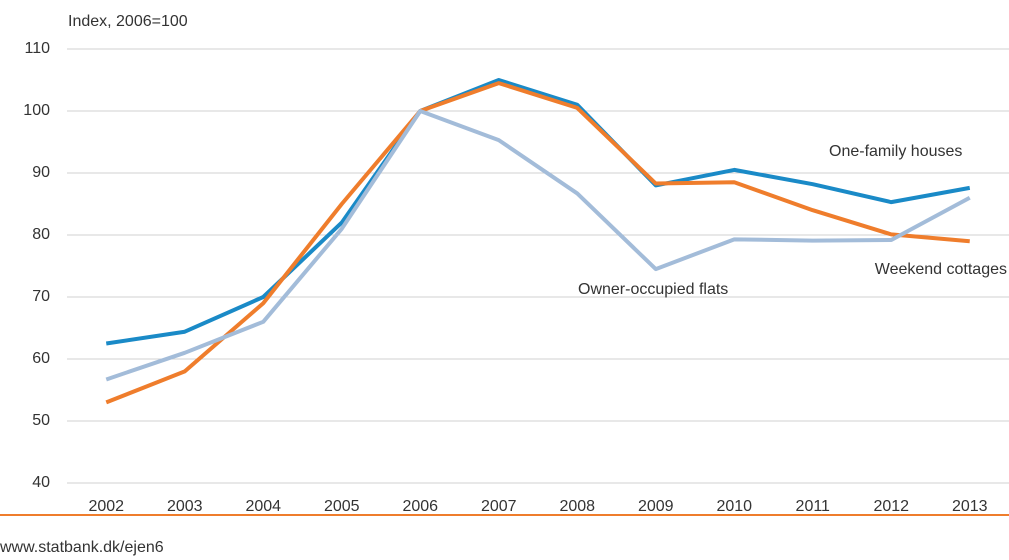  I want to click on x-tick-label: 2011, so click(813, 506).